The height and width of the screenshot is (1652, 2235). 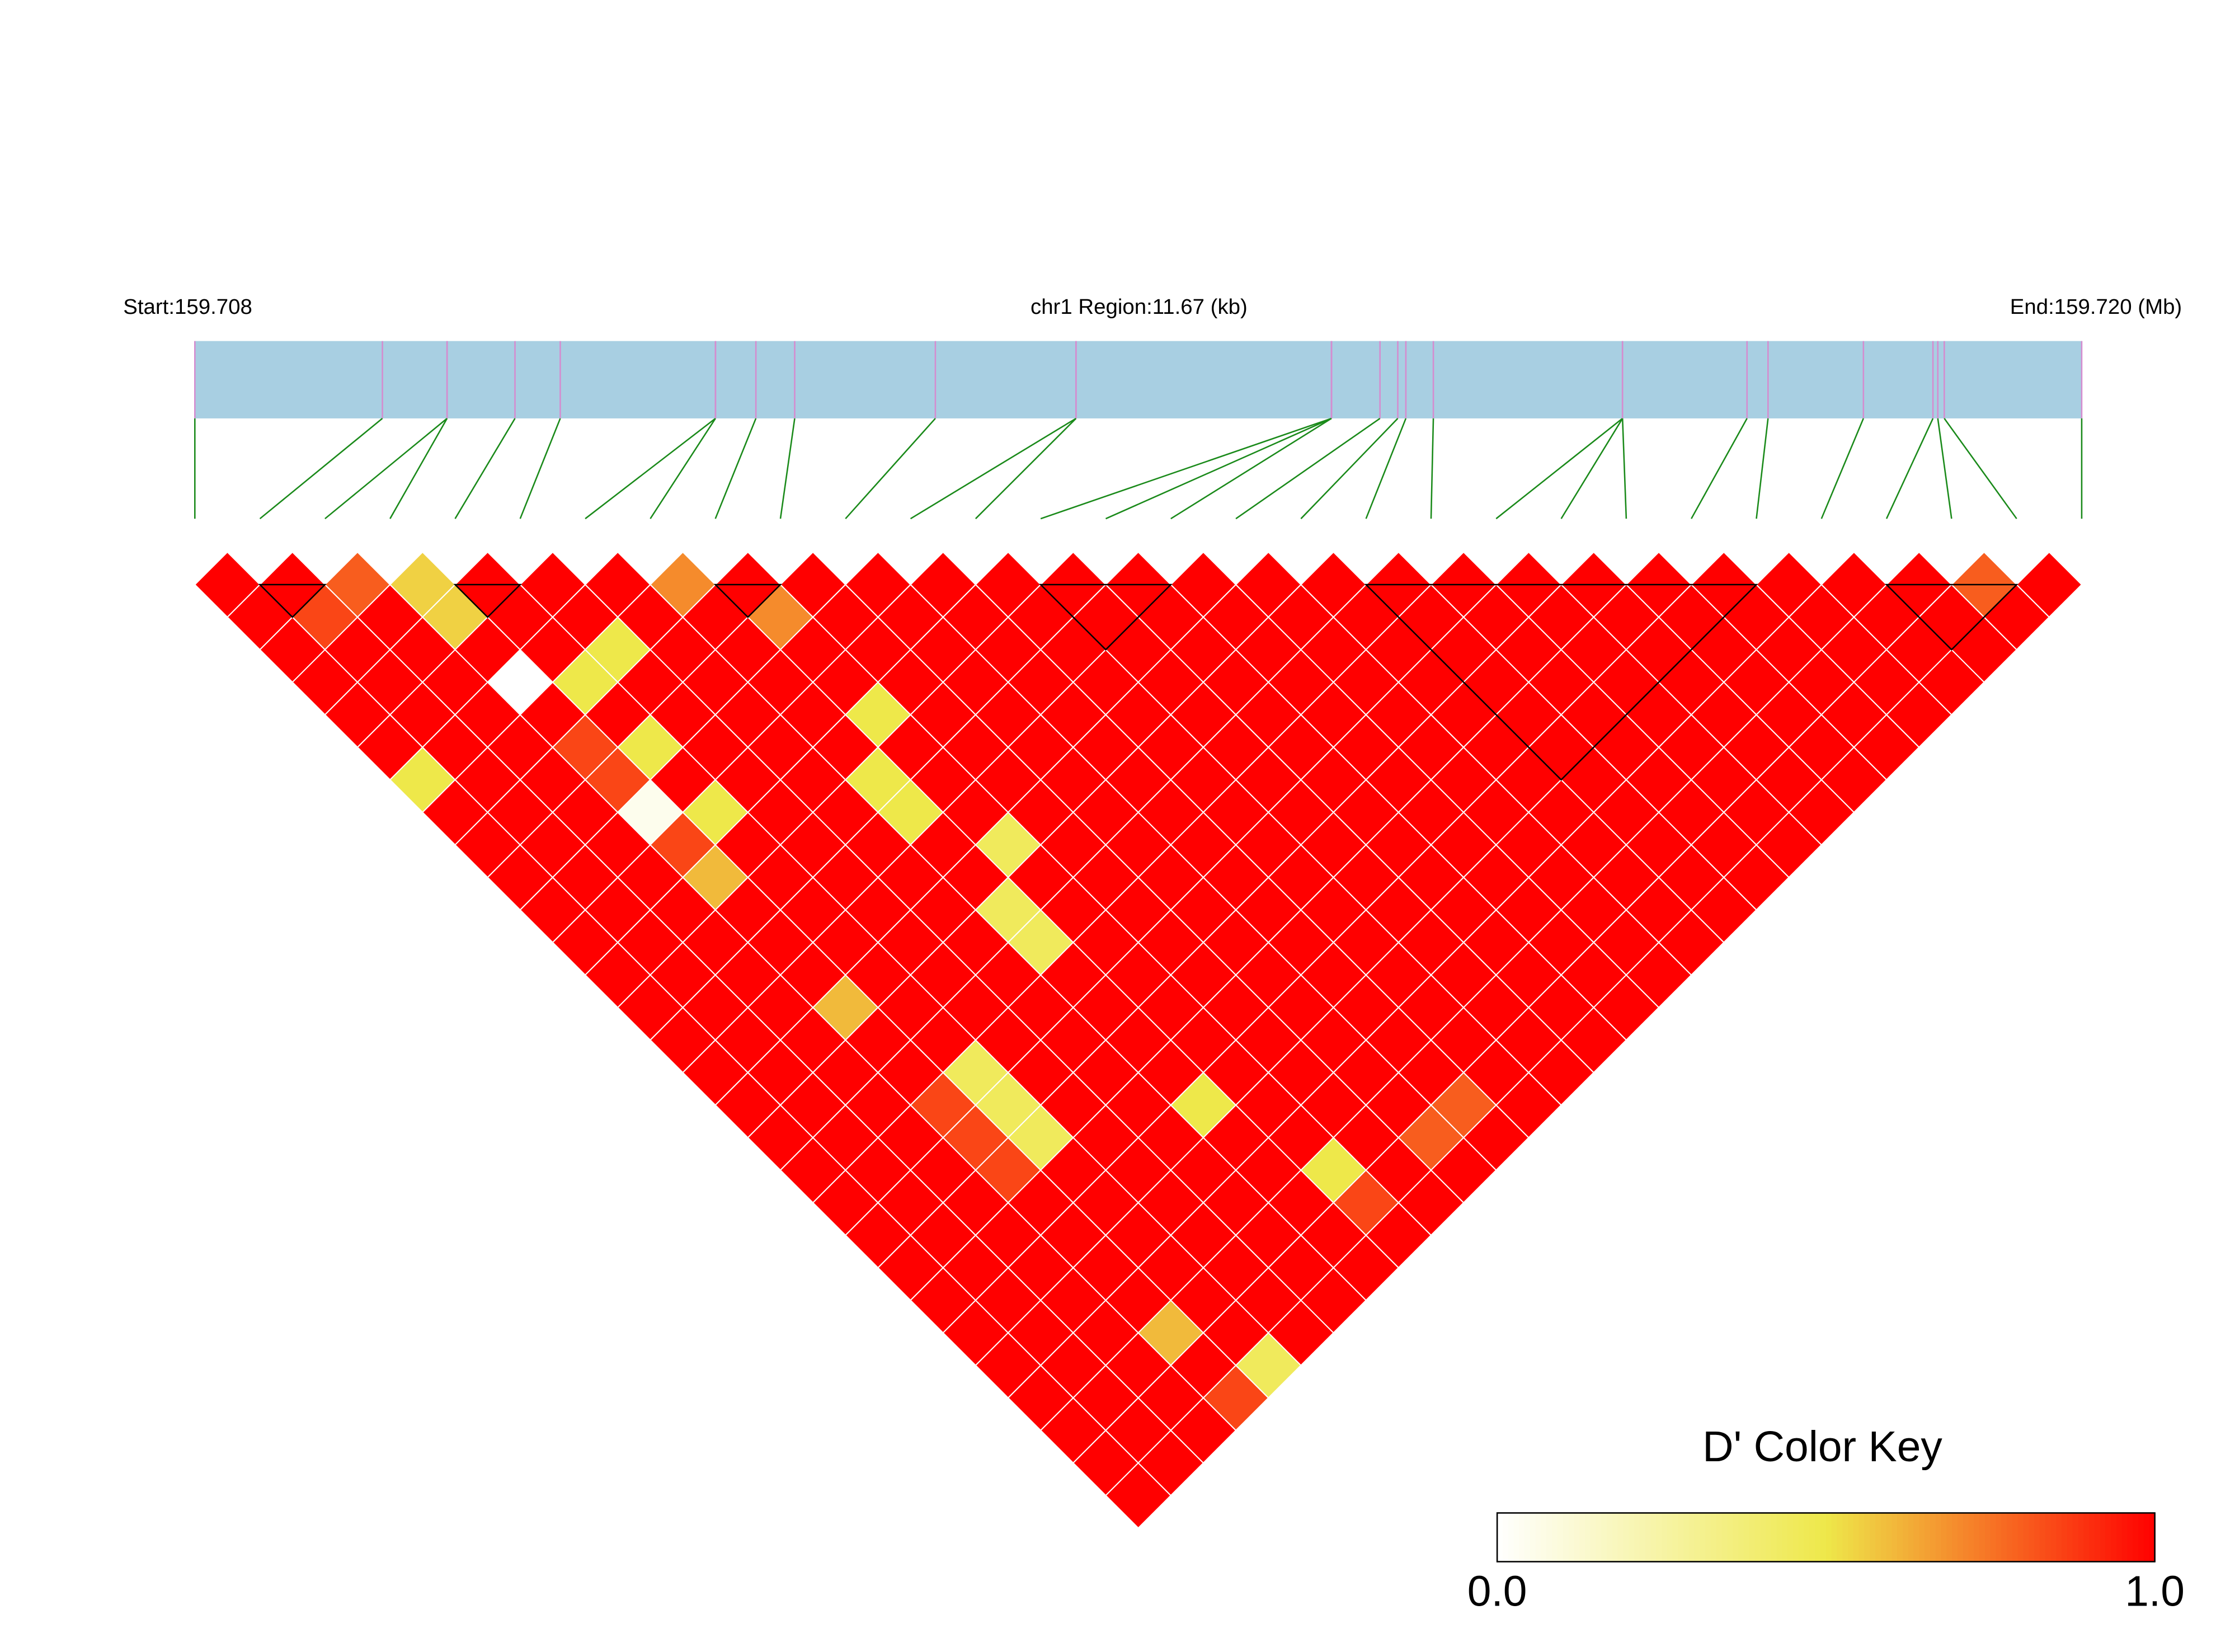 I want to click on start-label: Start:159.708, so click(x=187, y=307).